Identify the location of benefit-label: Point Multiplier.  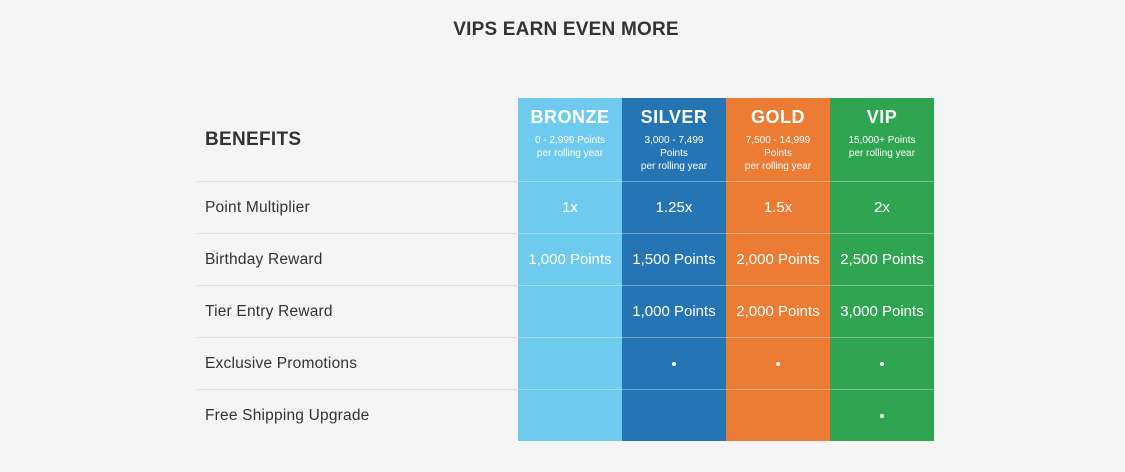
(357, 207).